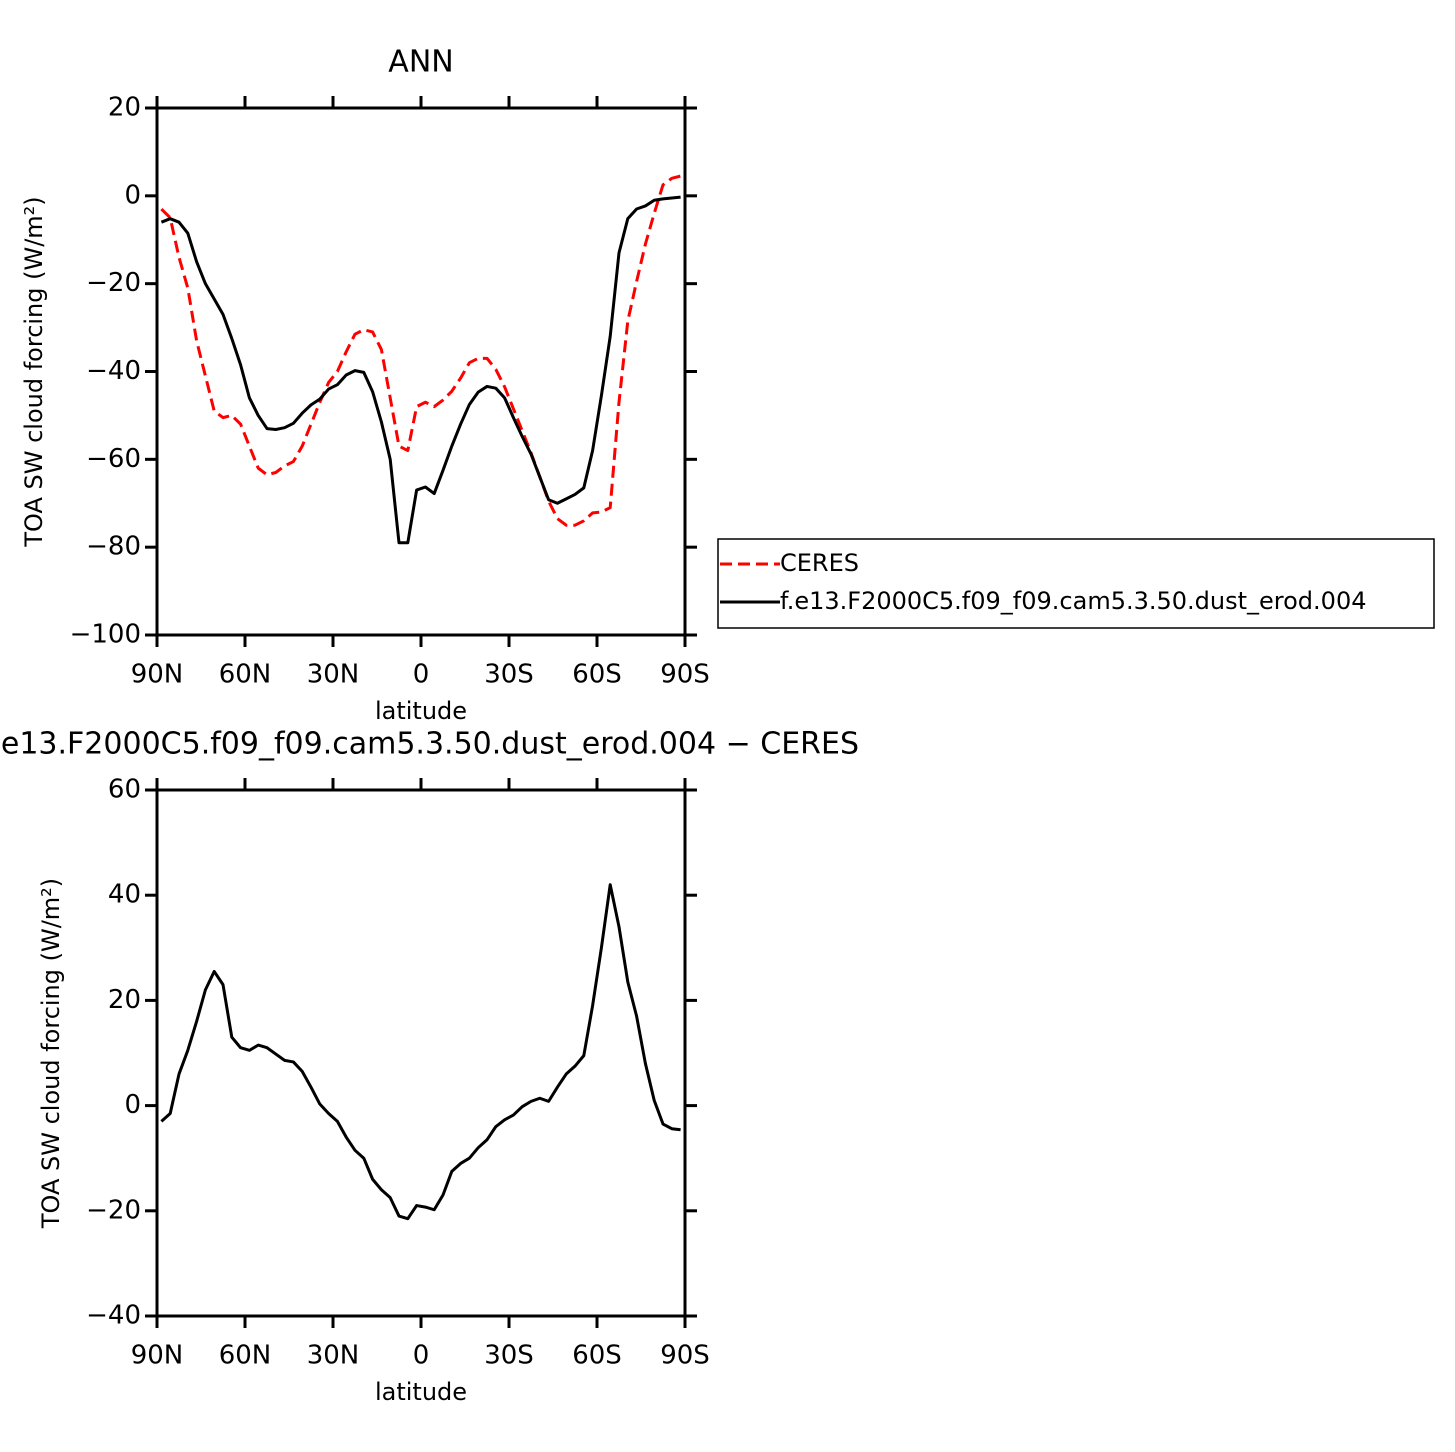 The width and height of the screenshot is (1455, 1452). What do you see at coordinates (420, 62) in the screenshot?
I see `chart-title: ANN` at bounding box center [420, 62].